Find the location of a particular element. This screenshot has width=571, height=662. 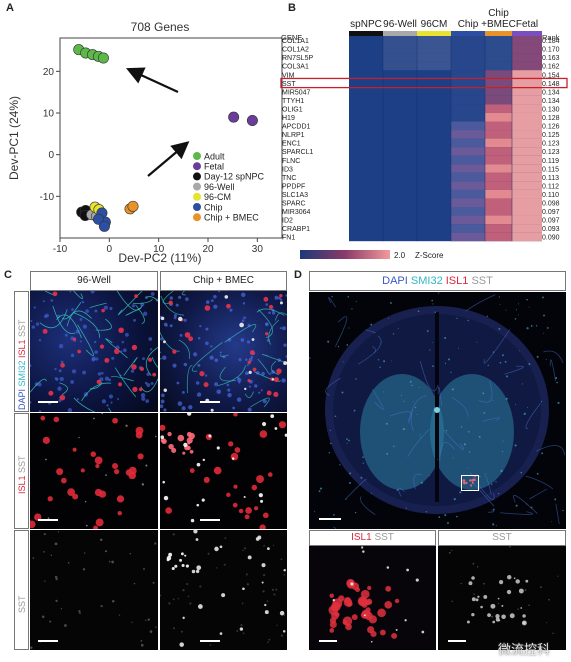

gene-label: CRABP1 is located at coordinates (296, 229).